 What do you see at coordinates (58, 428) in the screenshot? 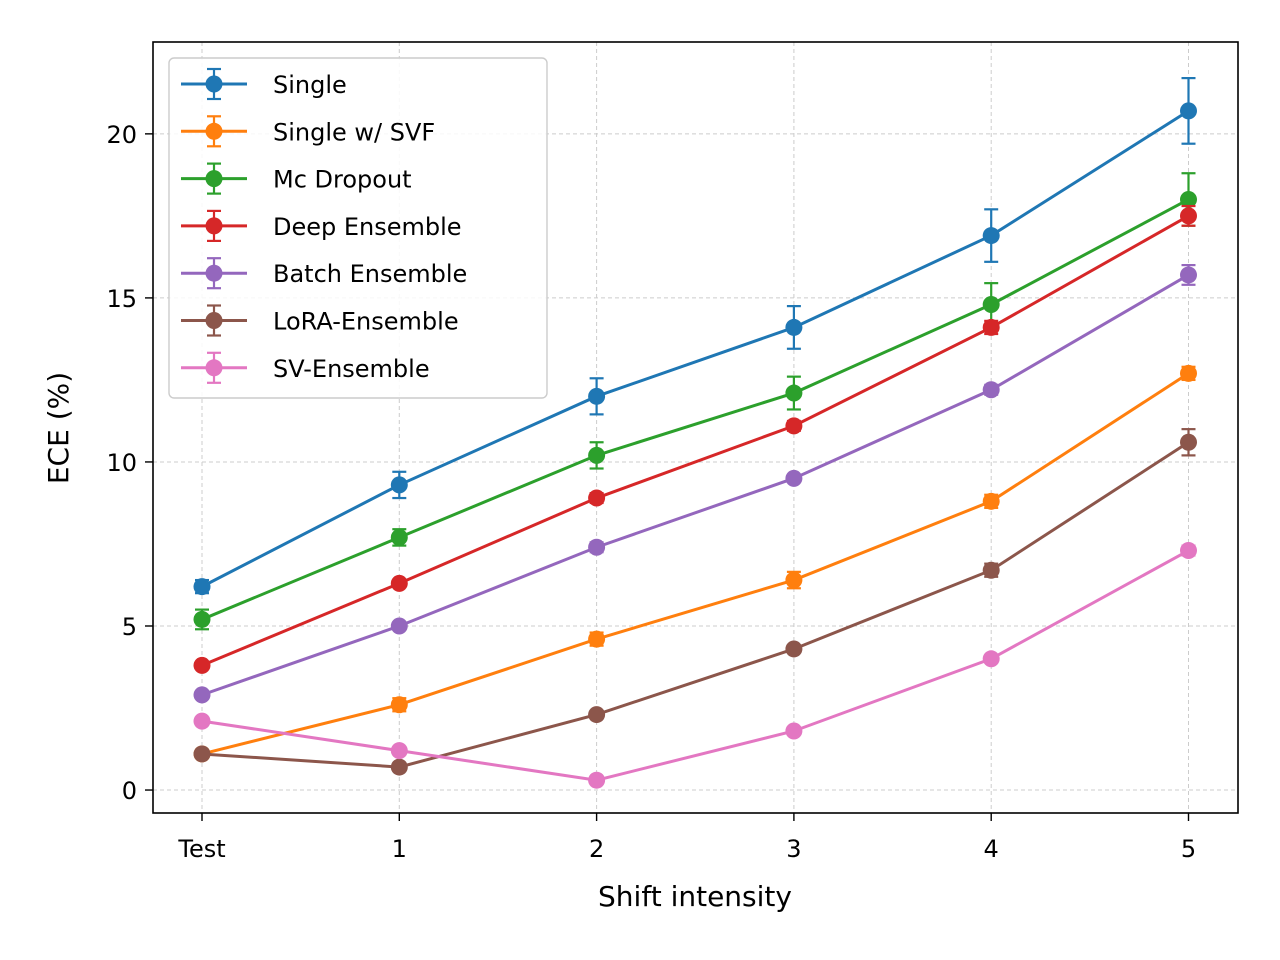
I see `y-axis-label: ECE (%)` at bounding box center [58, 428].